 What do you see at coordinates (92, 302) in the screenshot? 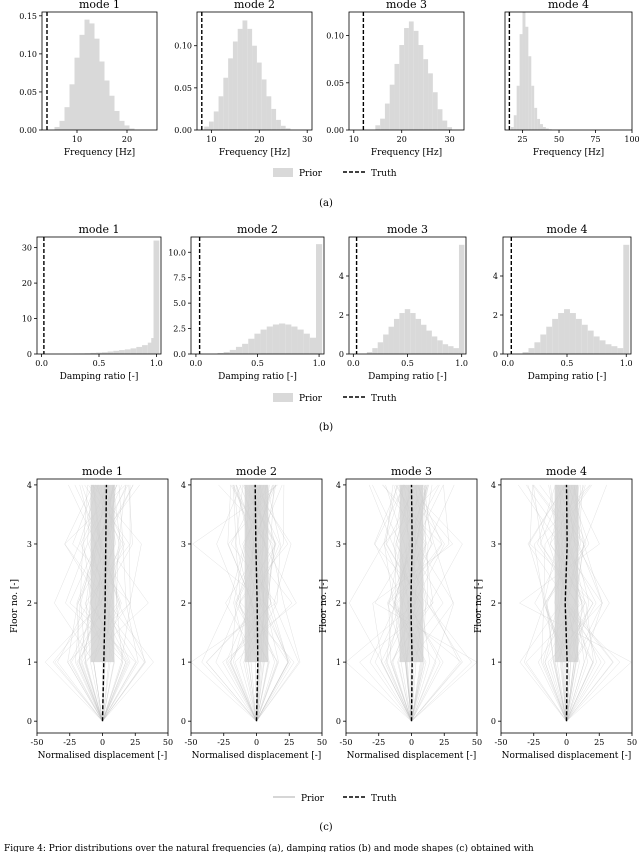
I see `plot-b-mode-1: mode 1 0.0 0.5 1.0 0 10 20 30 Damping ratio [-]` at bounding box center [92, 302].